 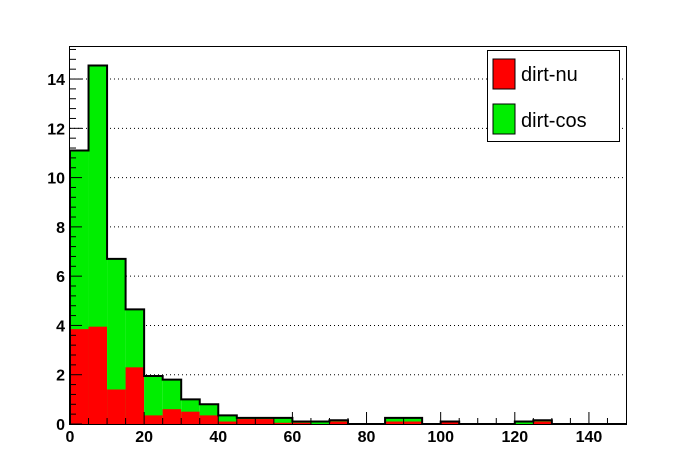 I want to click on legend-swatch-dirt-cos, so click(x=504, y=119).